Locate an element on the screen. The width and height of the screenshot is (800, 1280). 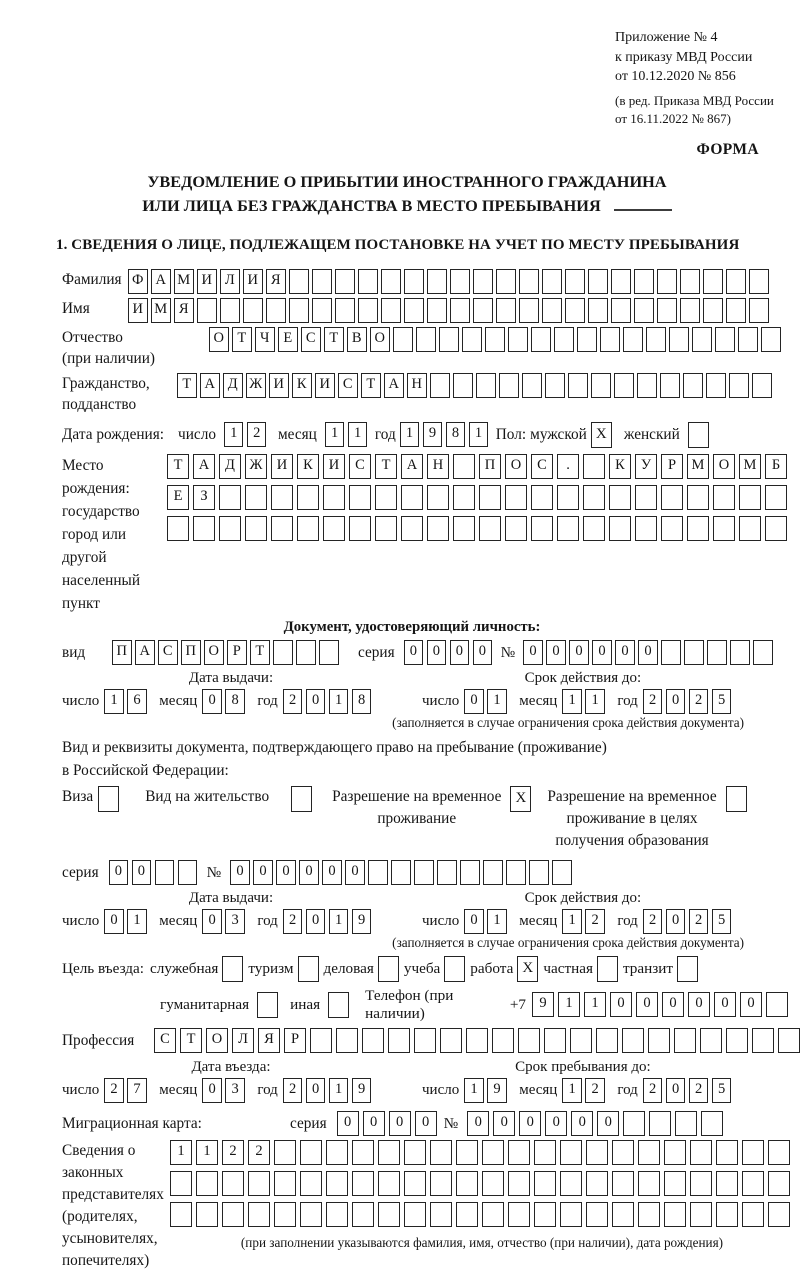
char-box: Б is located at coordinates (776, 466).